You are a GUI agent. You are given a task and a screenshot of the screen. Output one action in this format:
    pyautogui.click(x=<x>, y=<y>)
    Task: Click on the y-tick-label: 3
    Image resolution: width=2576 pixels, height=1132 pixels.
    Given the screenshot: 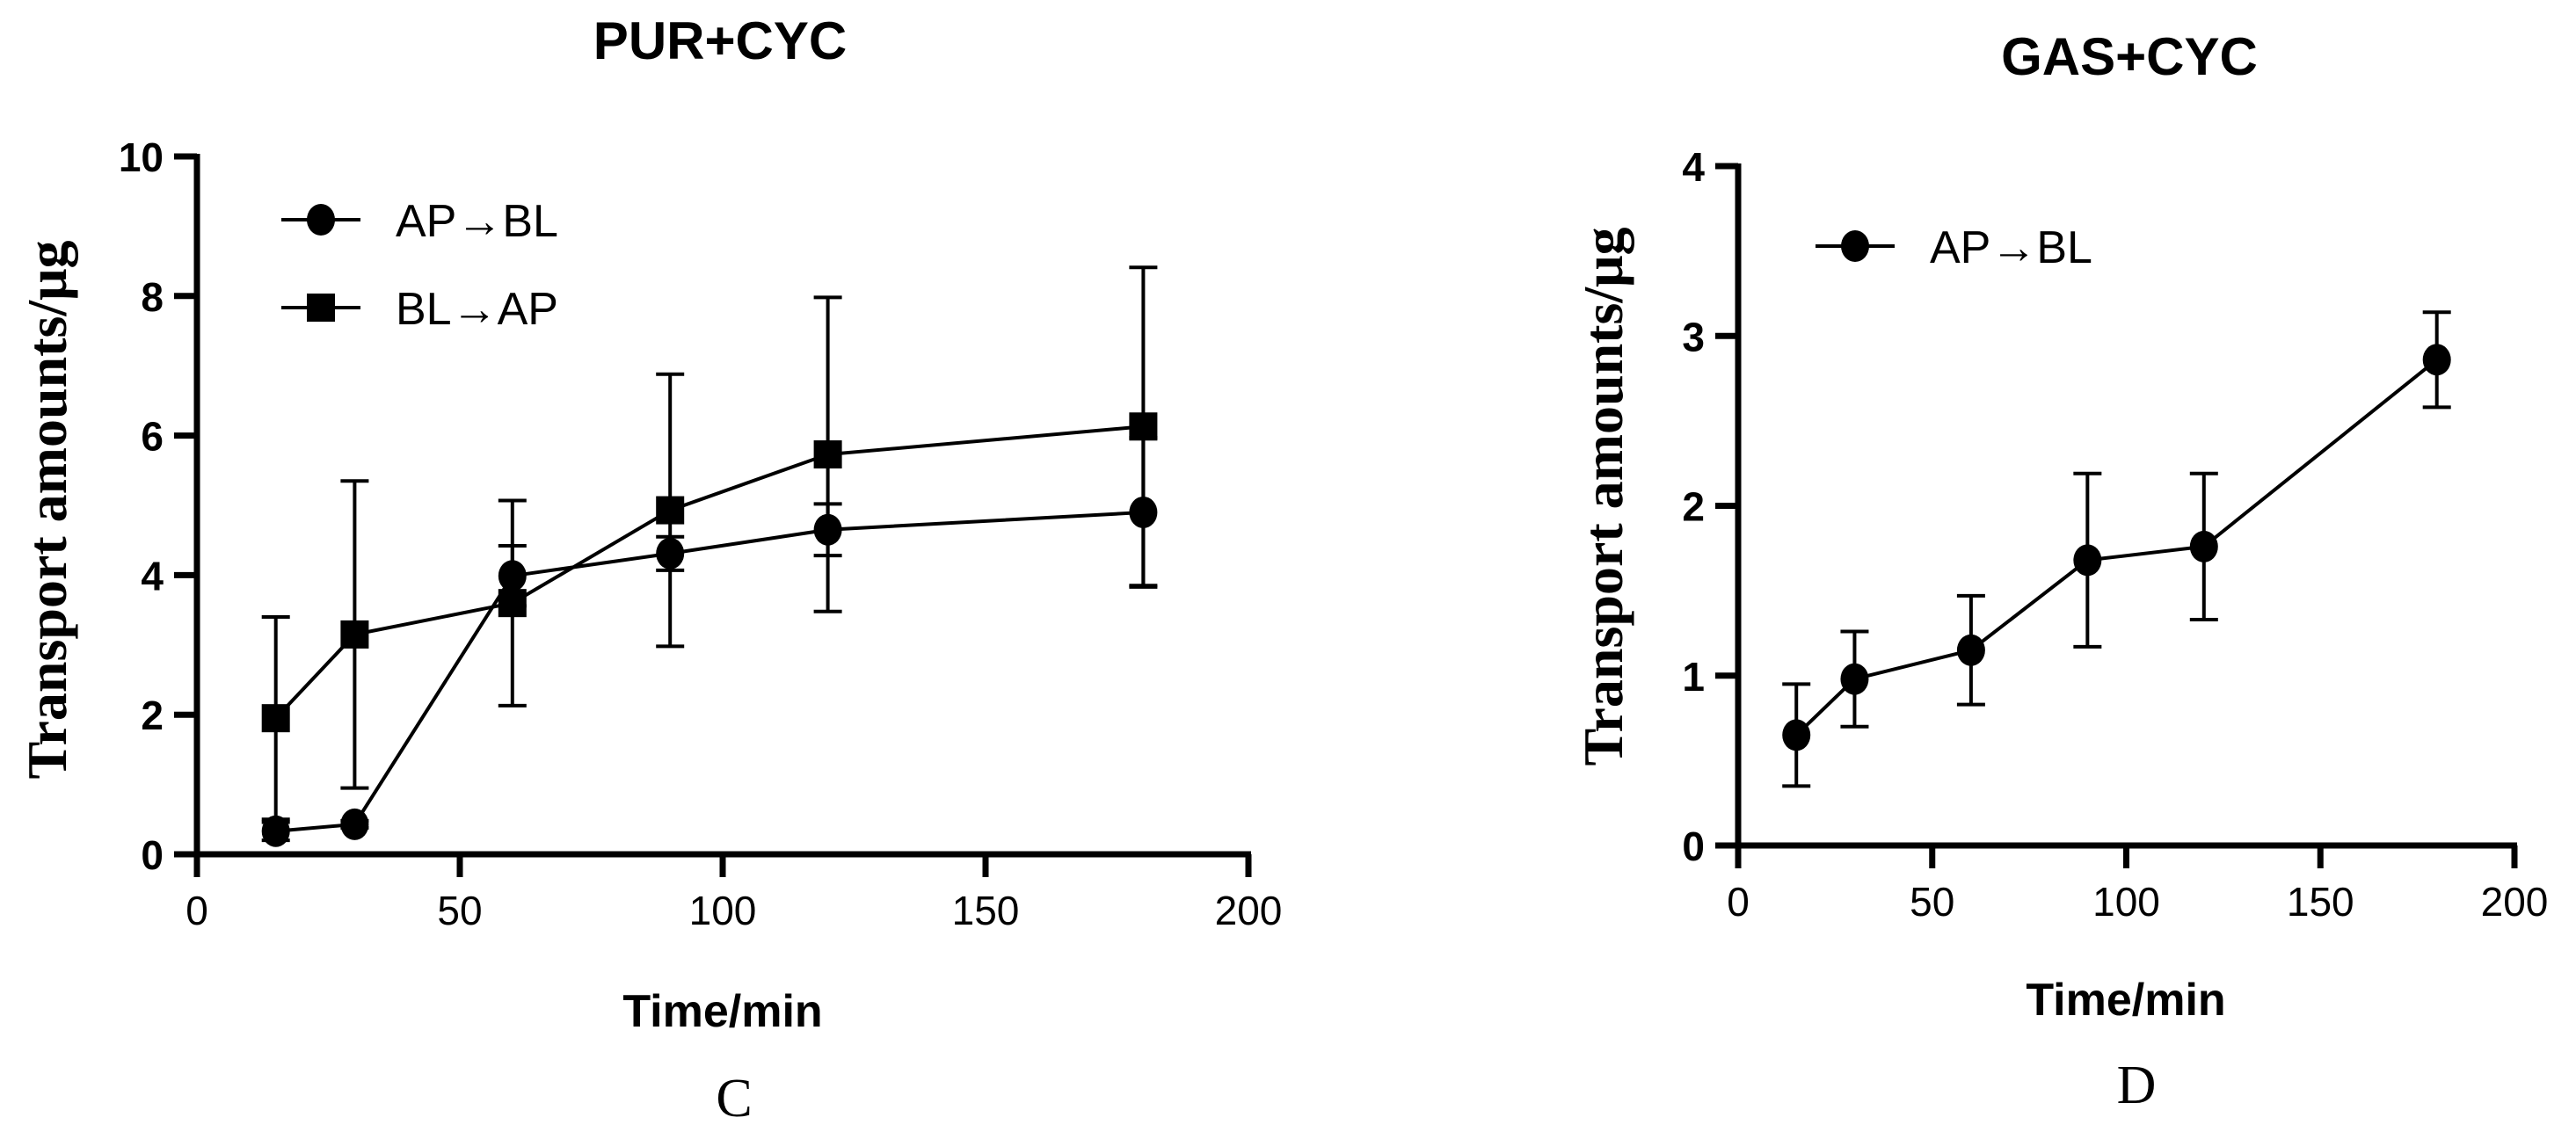 What is the action you would take?
    pyautogui.click(x=1693, y=337)
    